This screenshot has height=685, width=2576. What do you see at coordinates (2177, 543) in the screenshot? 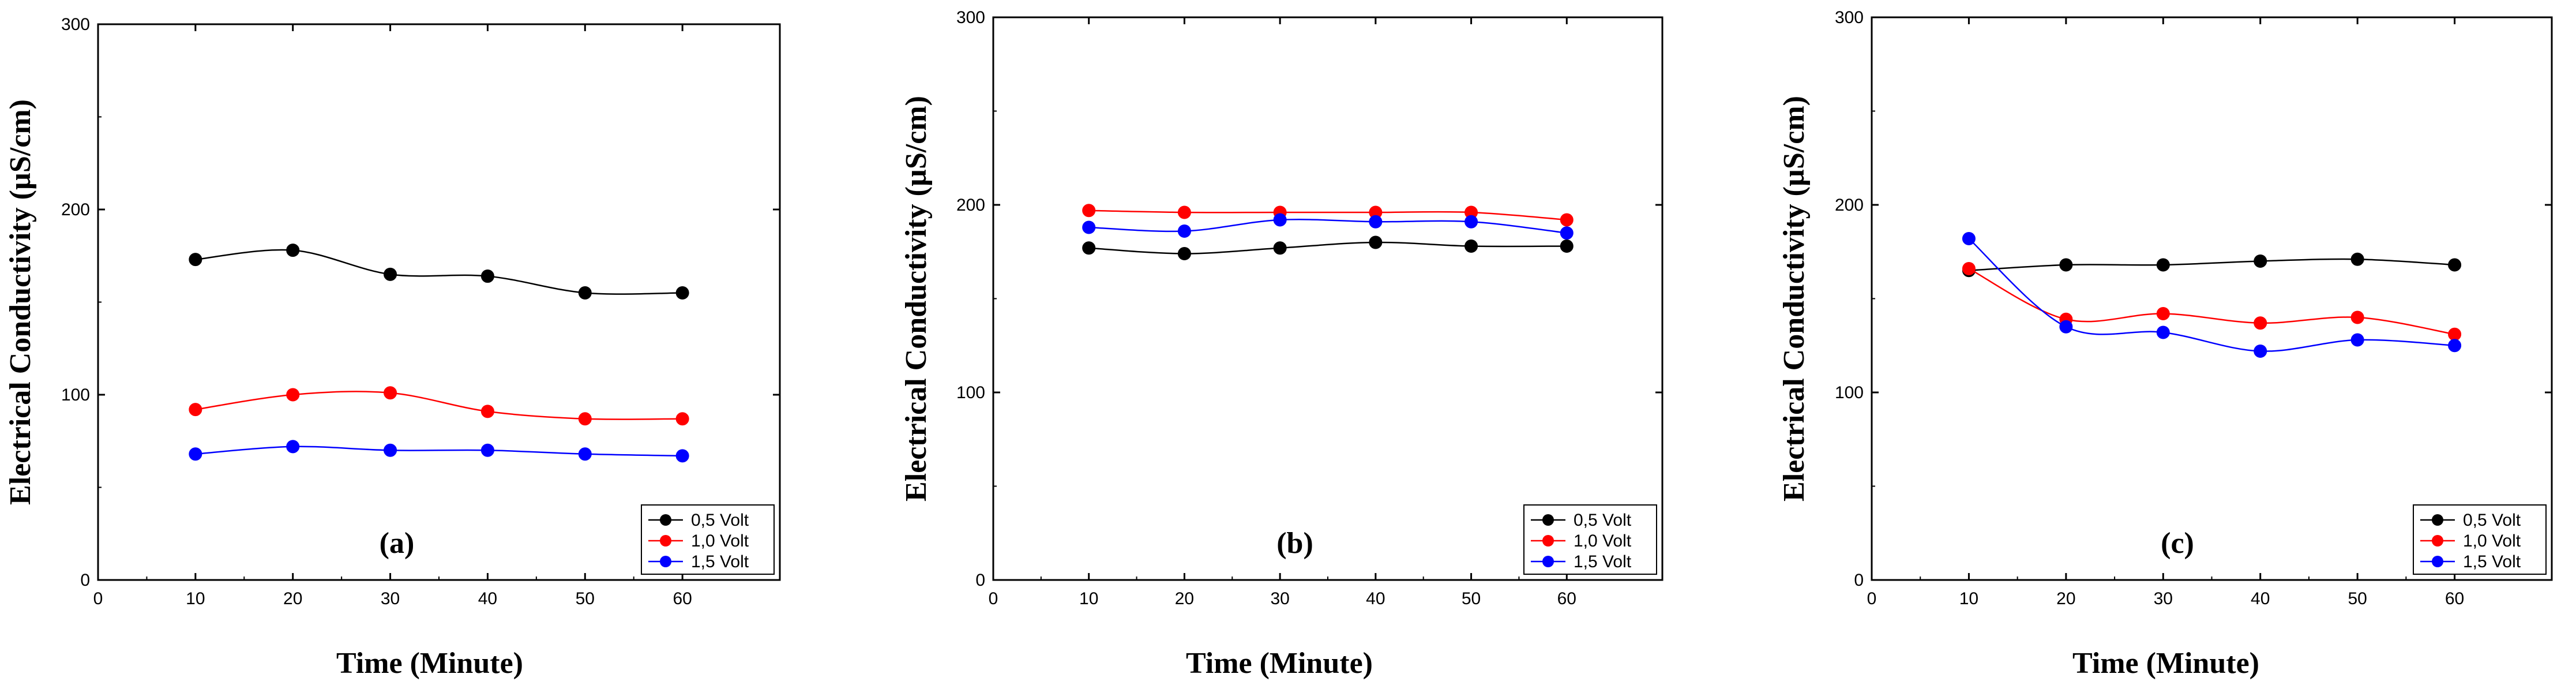
I see `panel-label: (c)` at bounding box center [2177, 543].